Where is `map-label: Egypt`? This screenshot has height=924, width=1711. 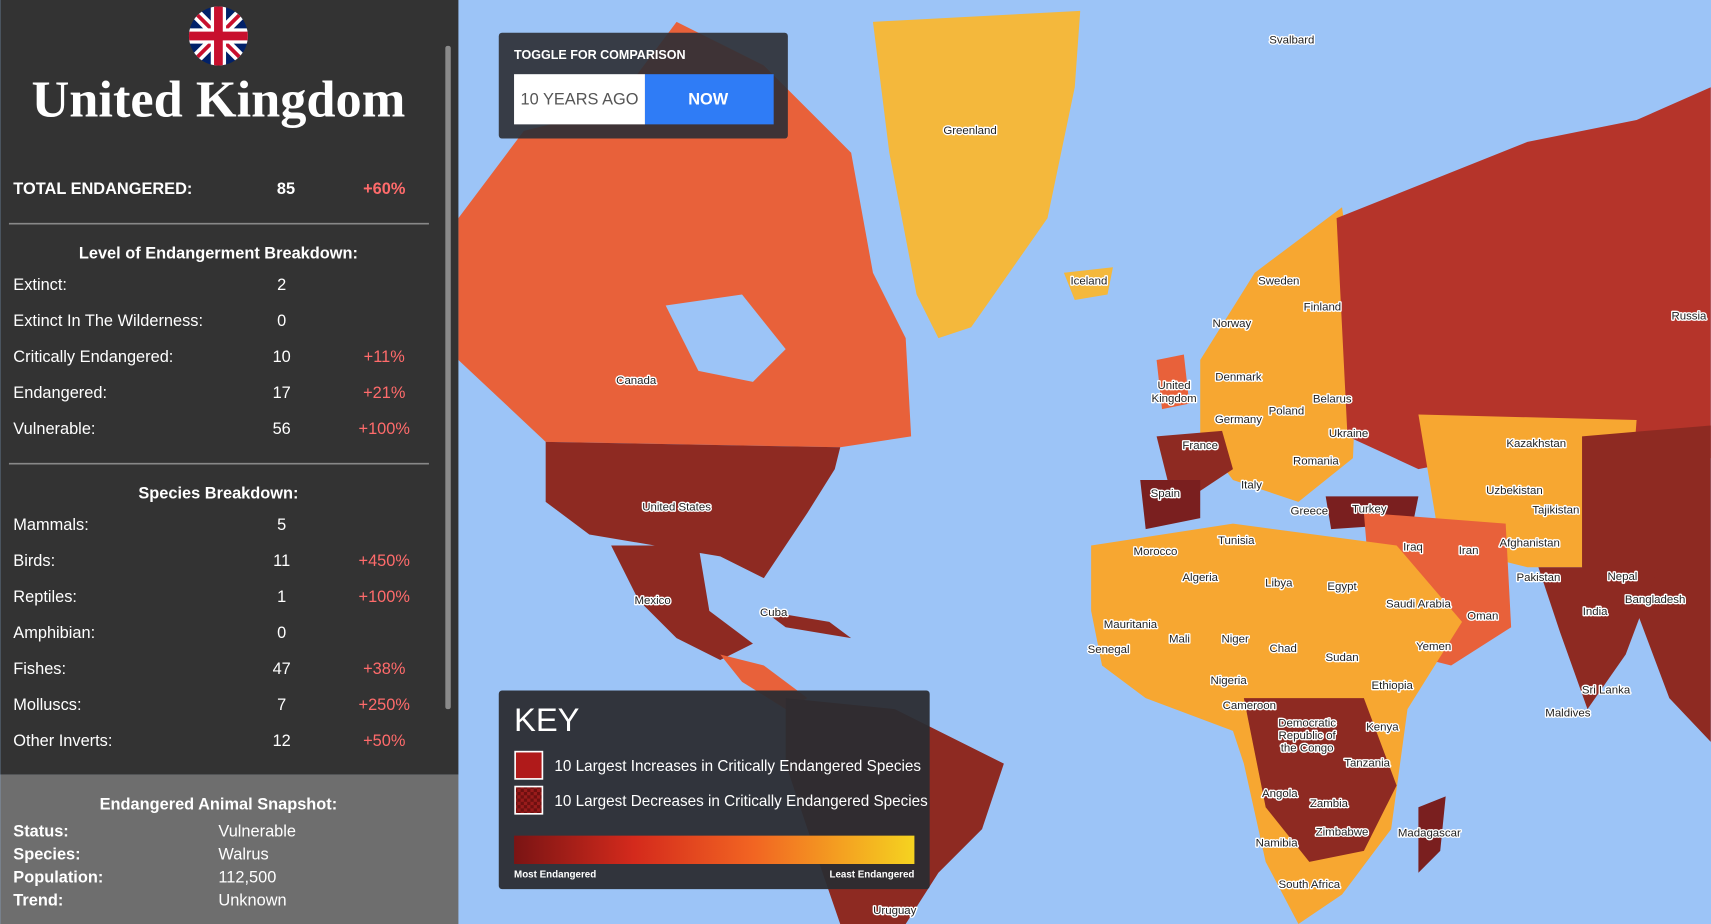
map-label: Egypt is located at coordinates (1342, 587).